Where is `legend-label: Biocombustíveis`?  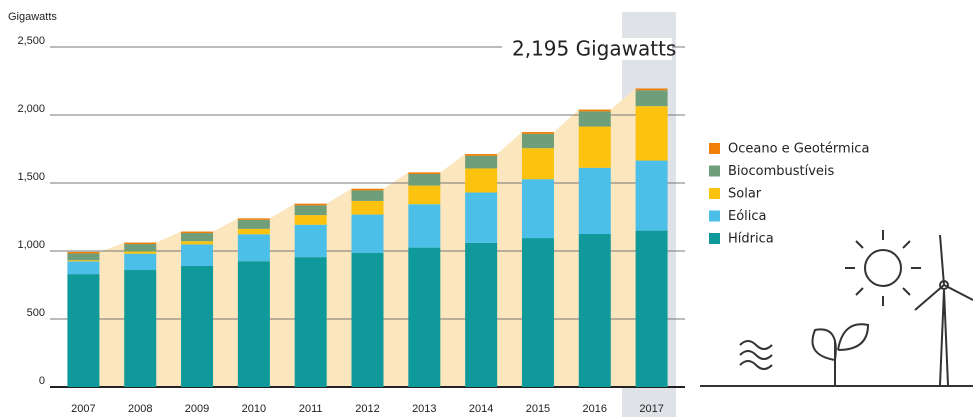
legend-label: Biocombustíveis is located at coordinates (781, 171).